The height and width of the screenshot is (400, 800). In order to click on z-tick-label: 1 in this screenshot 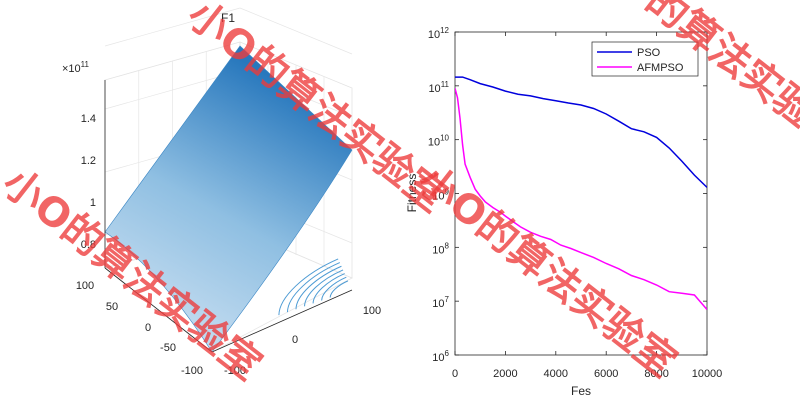, I will do `click(93, 203)`.